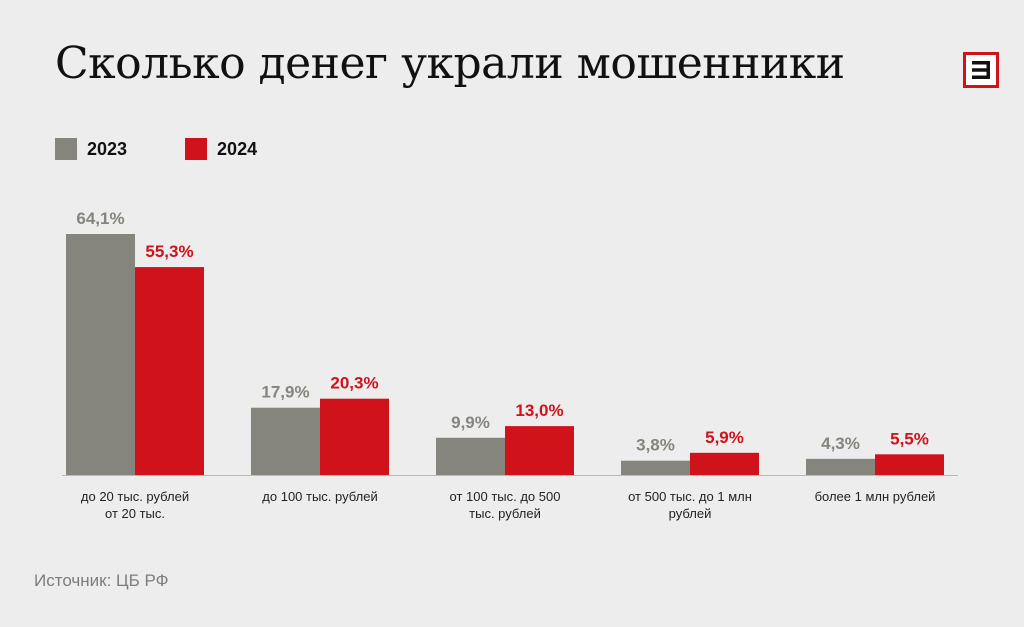  I want to click on category-label-line: до 100 тыс. рублей, so click(319, 496).